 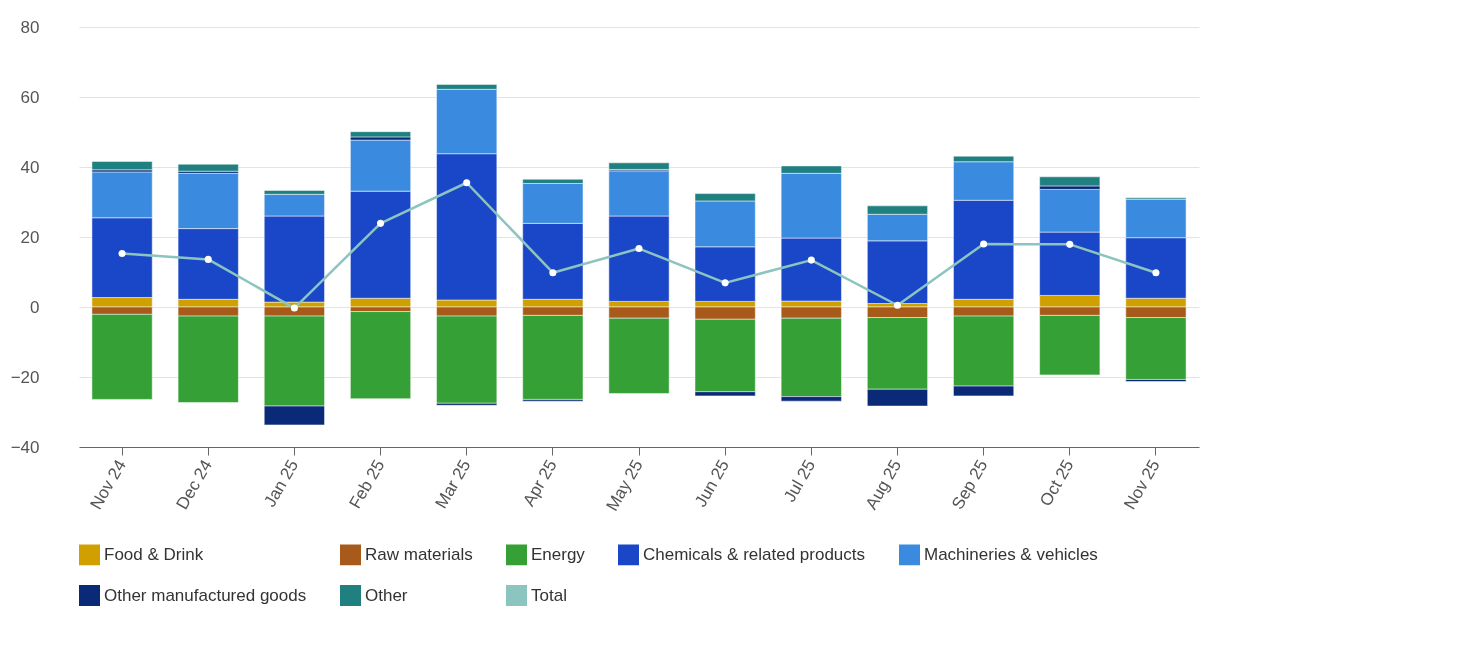 I want to click on x-tick-label: Sep 25, so click(x=970, y=484).